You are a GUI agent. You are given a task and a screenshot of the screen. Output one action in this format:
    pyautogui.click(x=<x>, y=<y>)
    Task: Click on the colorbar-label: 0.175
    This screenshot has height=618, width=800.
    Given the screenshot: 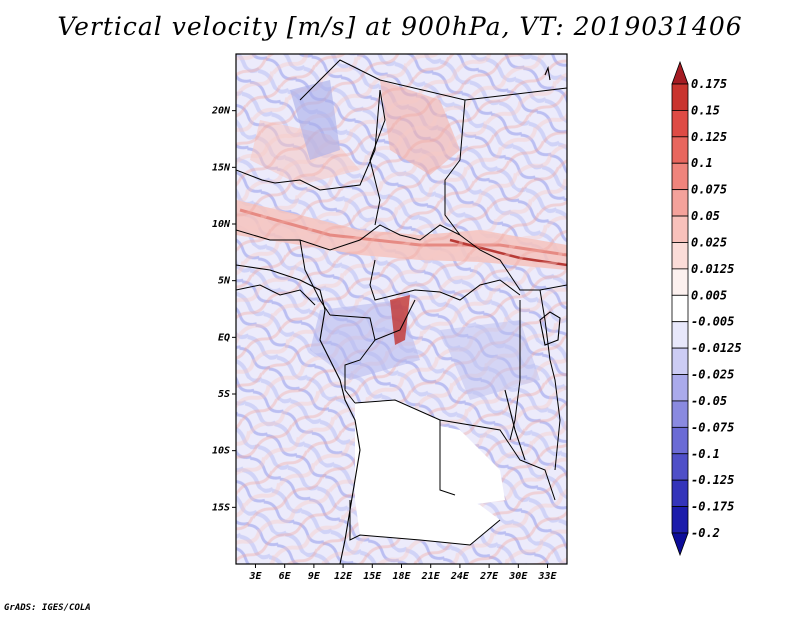 What is the action you would take?
    pyautogui.click(x=709, y=84)
    